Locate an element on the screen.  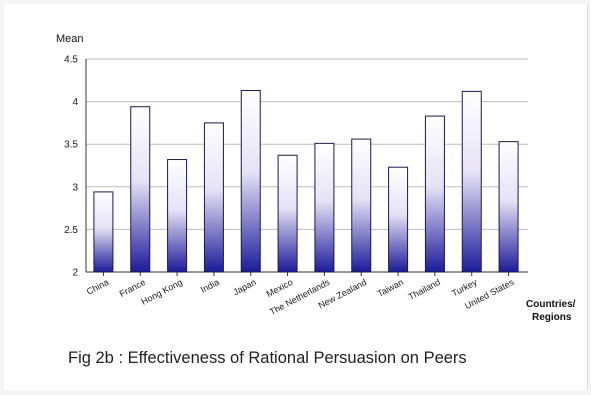
x-tick-label: Japan is located at coordinates (244, 287).